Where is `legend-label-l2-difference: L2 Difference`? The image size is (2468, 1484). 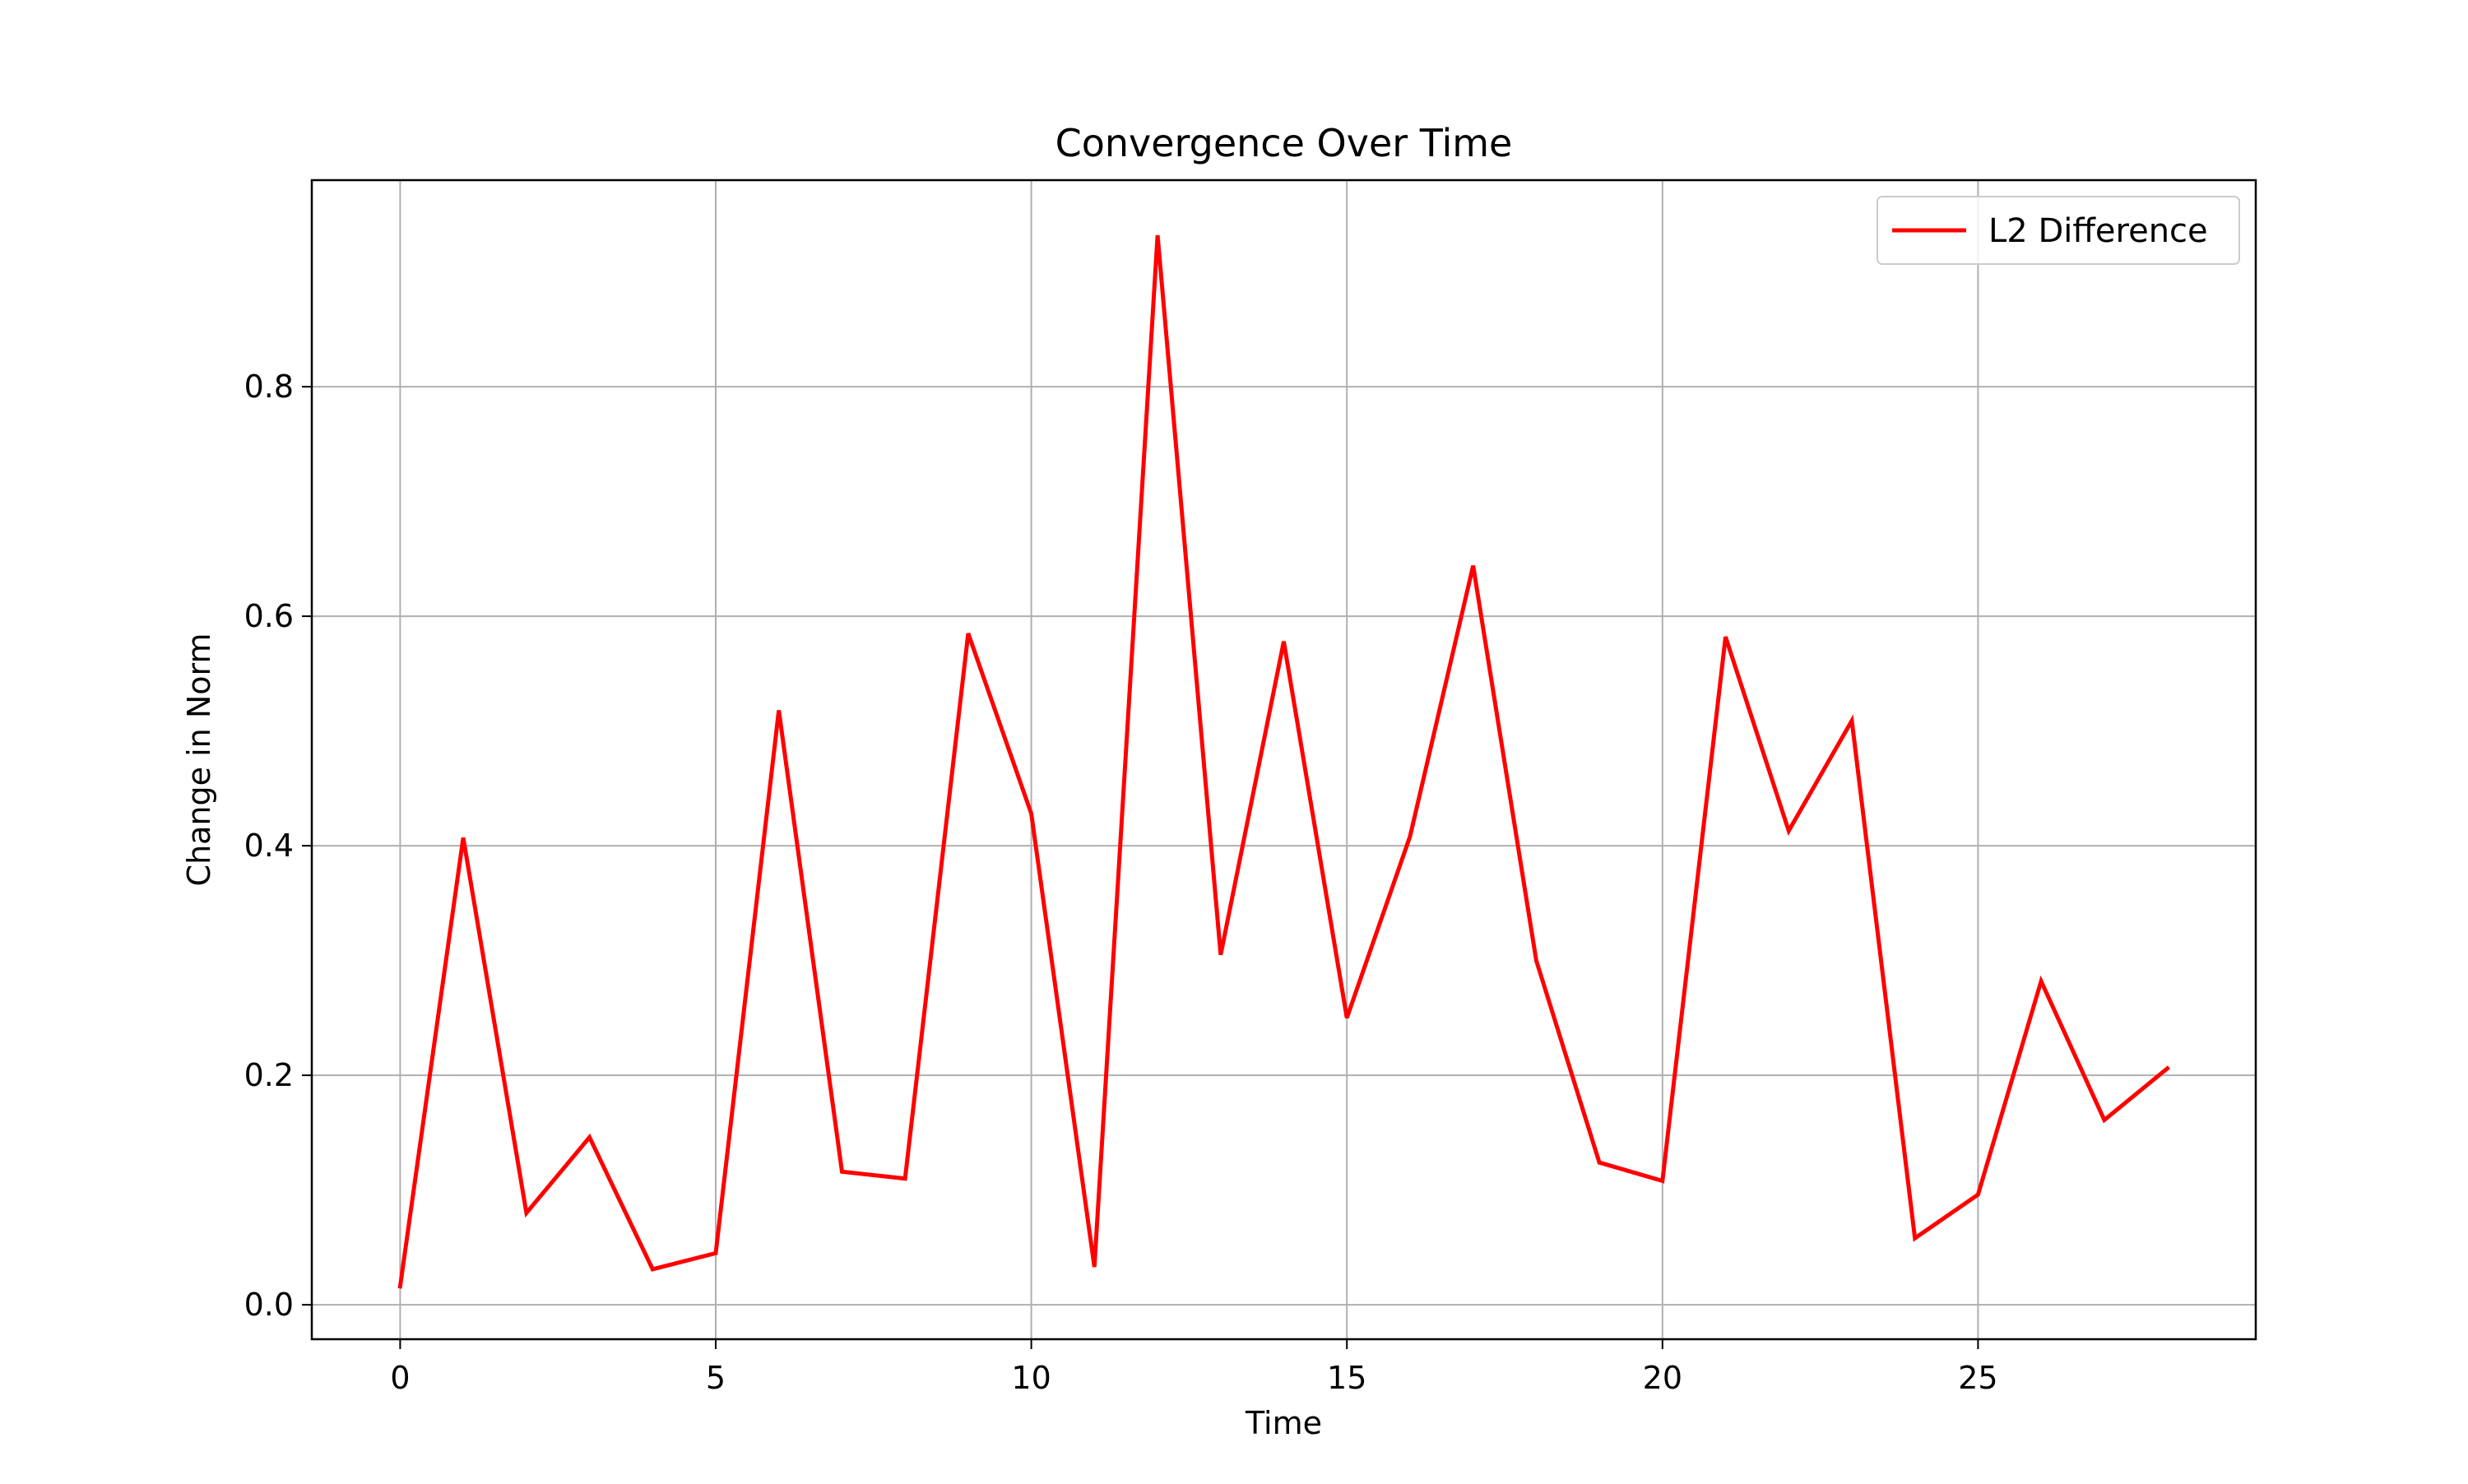 legend-label-l2-difference: L2 Difference is located at coordinates (2098, 231).